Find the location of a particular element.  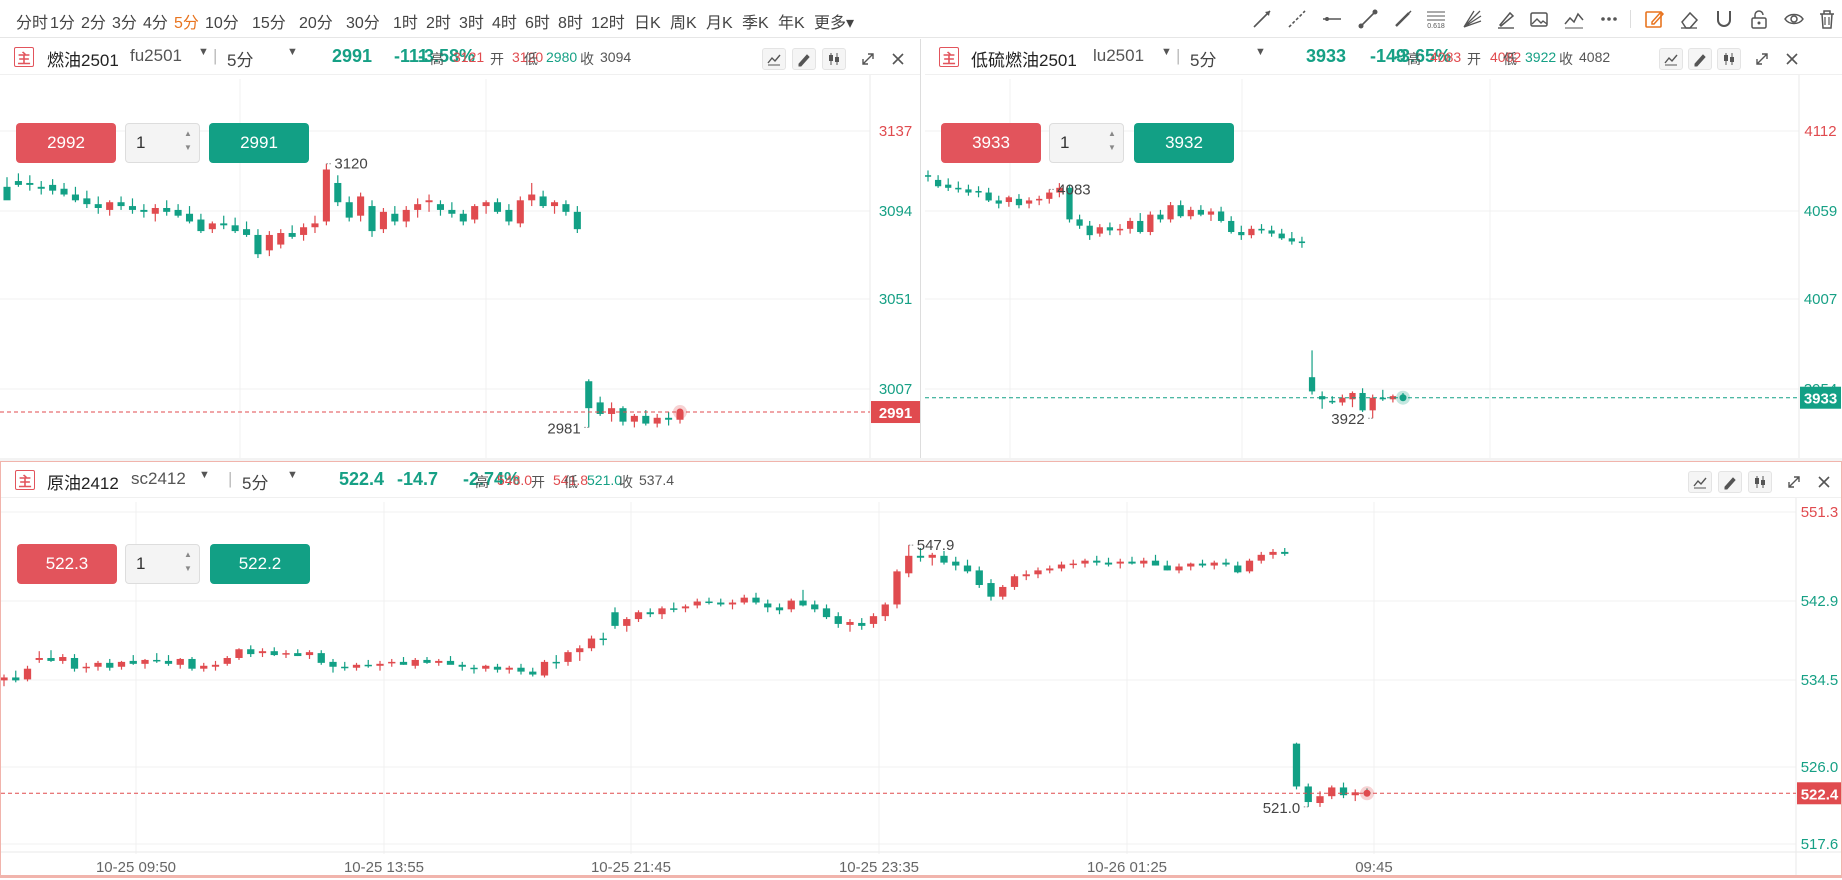

brush-icon is located at coordinates (1506, 19).